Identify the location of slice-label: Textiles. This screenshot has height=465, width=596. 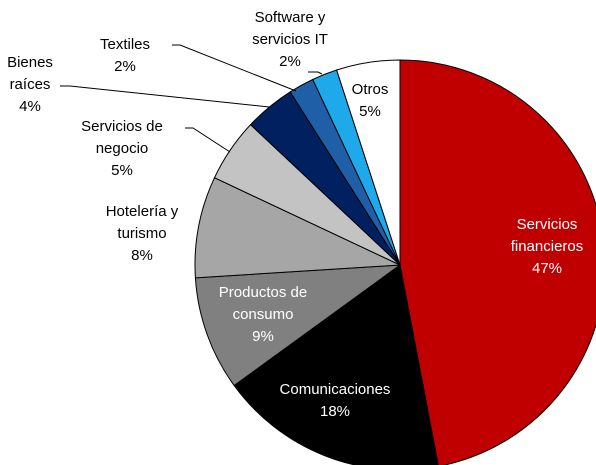
(125, 44).